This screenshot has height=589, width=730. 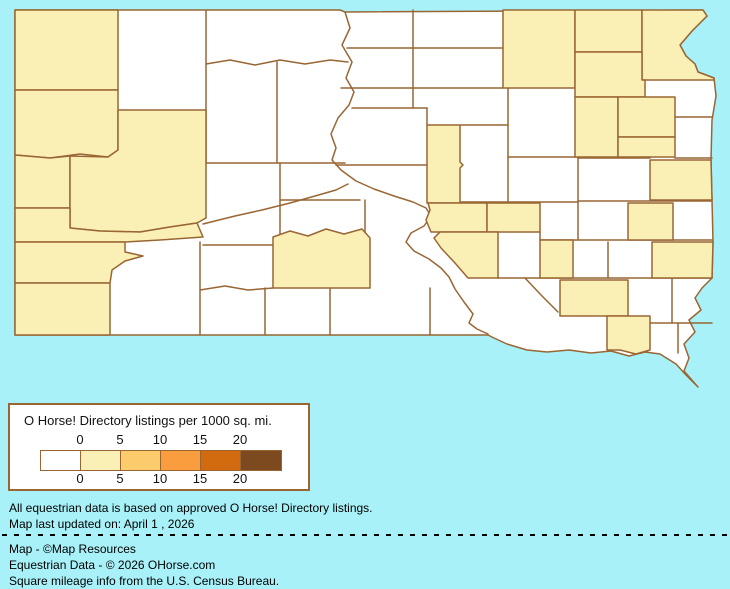 What do you see at coordinates (556, 259) in the screenshot?
I see `county-davison` at bounding box center [556, 259].